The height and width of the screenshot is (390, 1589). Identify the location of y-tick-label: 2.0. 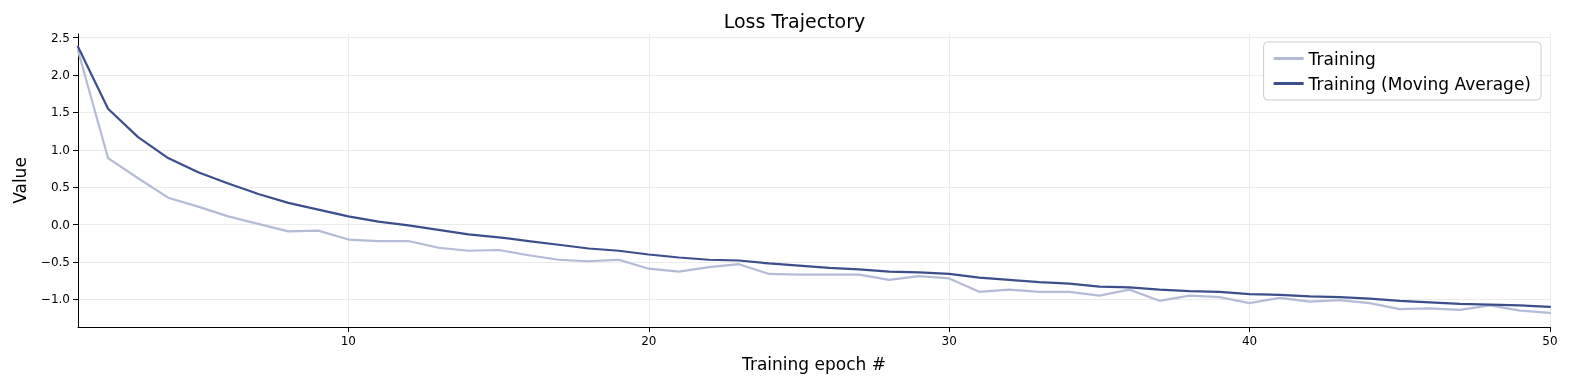
(60, 75).